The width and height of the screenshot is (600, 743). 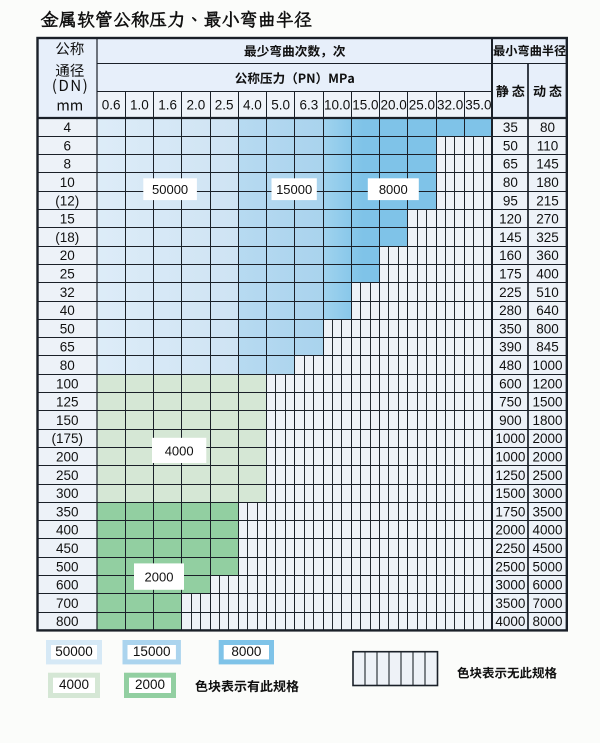 I want to click on svg-text: 390, so click(x=510, y=347).